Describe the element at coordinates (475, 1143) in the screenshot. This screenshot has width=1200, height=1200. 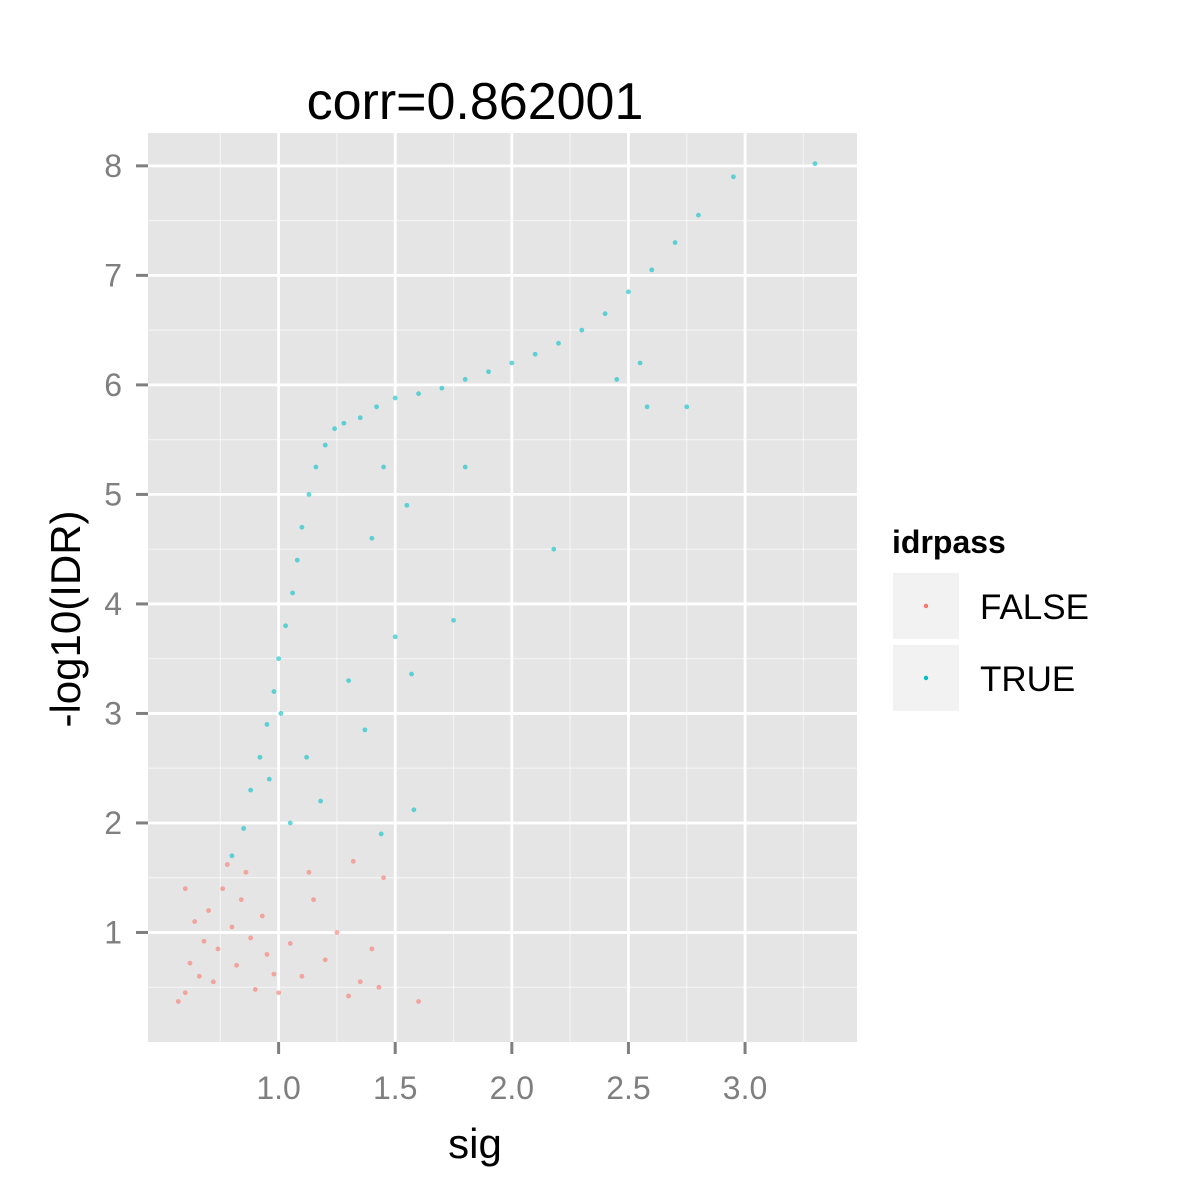
I see `x-axis-title: sig` at that location.